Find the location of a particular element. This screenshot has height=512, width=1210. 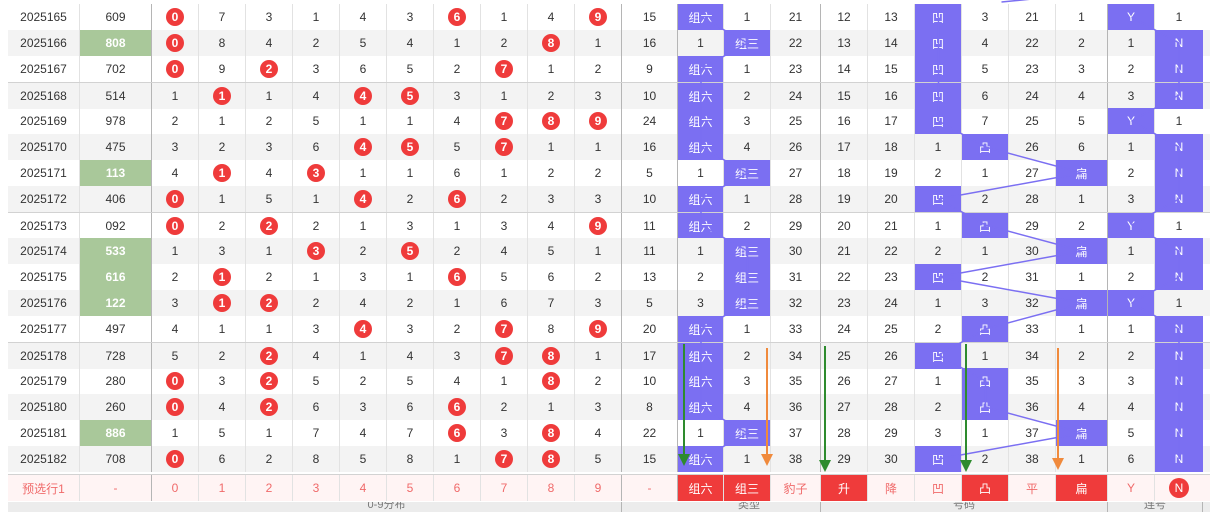

preselect-n-option: N is located at coordinates (1179, 488).